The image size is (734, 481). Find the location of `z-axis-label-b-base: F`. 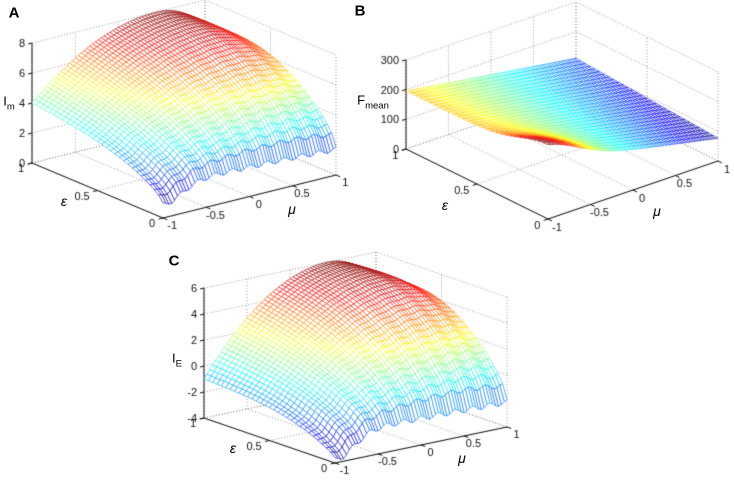

z-axis-label-b-base: F is located at coordinates (361, 100).